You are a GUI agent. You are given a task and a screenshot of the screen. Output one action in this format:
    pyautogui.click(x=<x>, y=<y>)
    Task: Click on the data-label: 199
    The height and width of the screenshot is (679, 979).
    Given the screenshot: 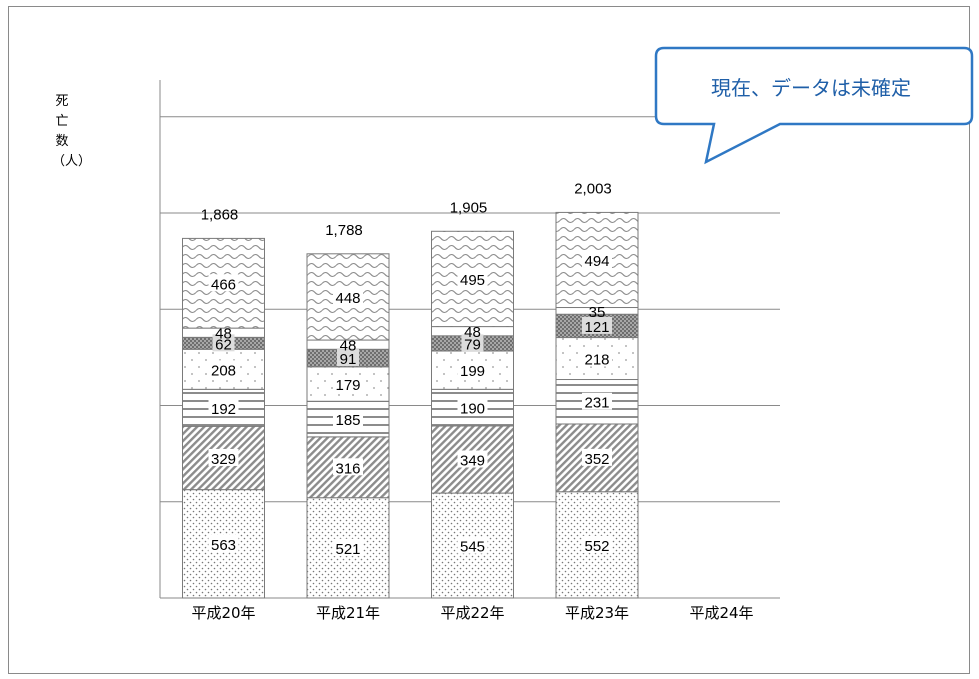 What is the action you would take?
    pyautogui.click(x=472, y=371)
    